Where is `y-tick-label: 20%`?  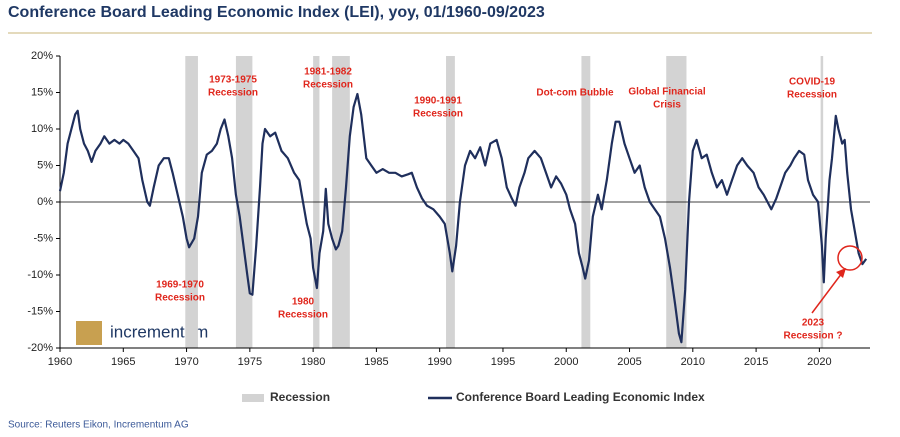
y-tick-label: 20% is located at coordinates (42, 56).